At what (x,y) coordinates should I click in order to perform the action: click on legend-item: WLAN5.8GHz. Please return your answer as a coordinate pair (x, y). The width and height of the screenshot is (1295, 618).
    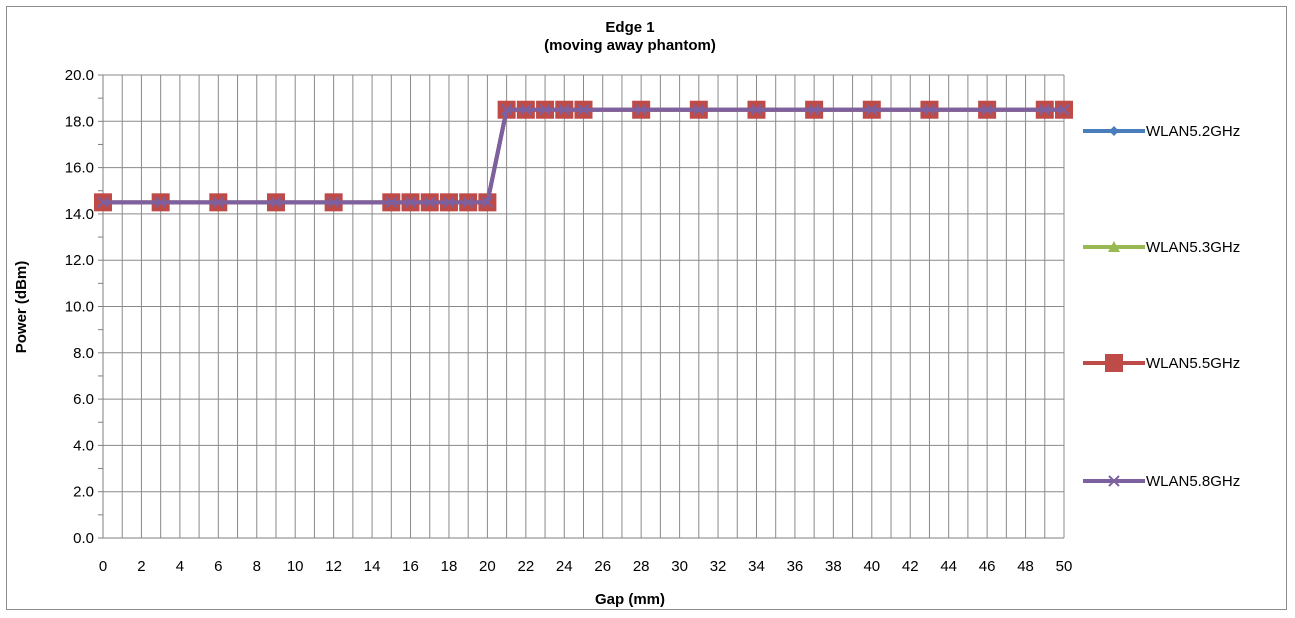
    Looking at the image, I should click on (1161, 481).